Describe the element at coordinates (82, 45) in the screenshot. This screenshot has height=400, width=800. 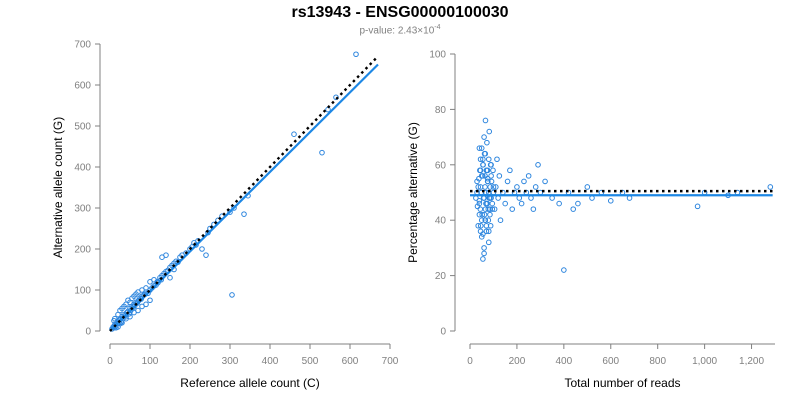
I see `y-tick-label: 700` at that location.